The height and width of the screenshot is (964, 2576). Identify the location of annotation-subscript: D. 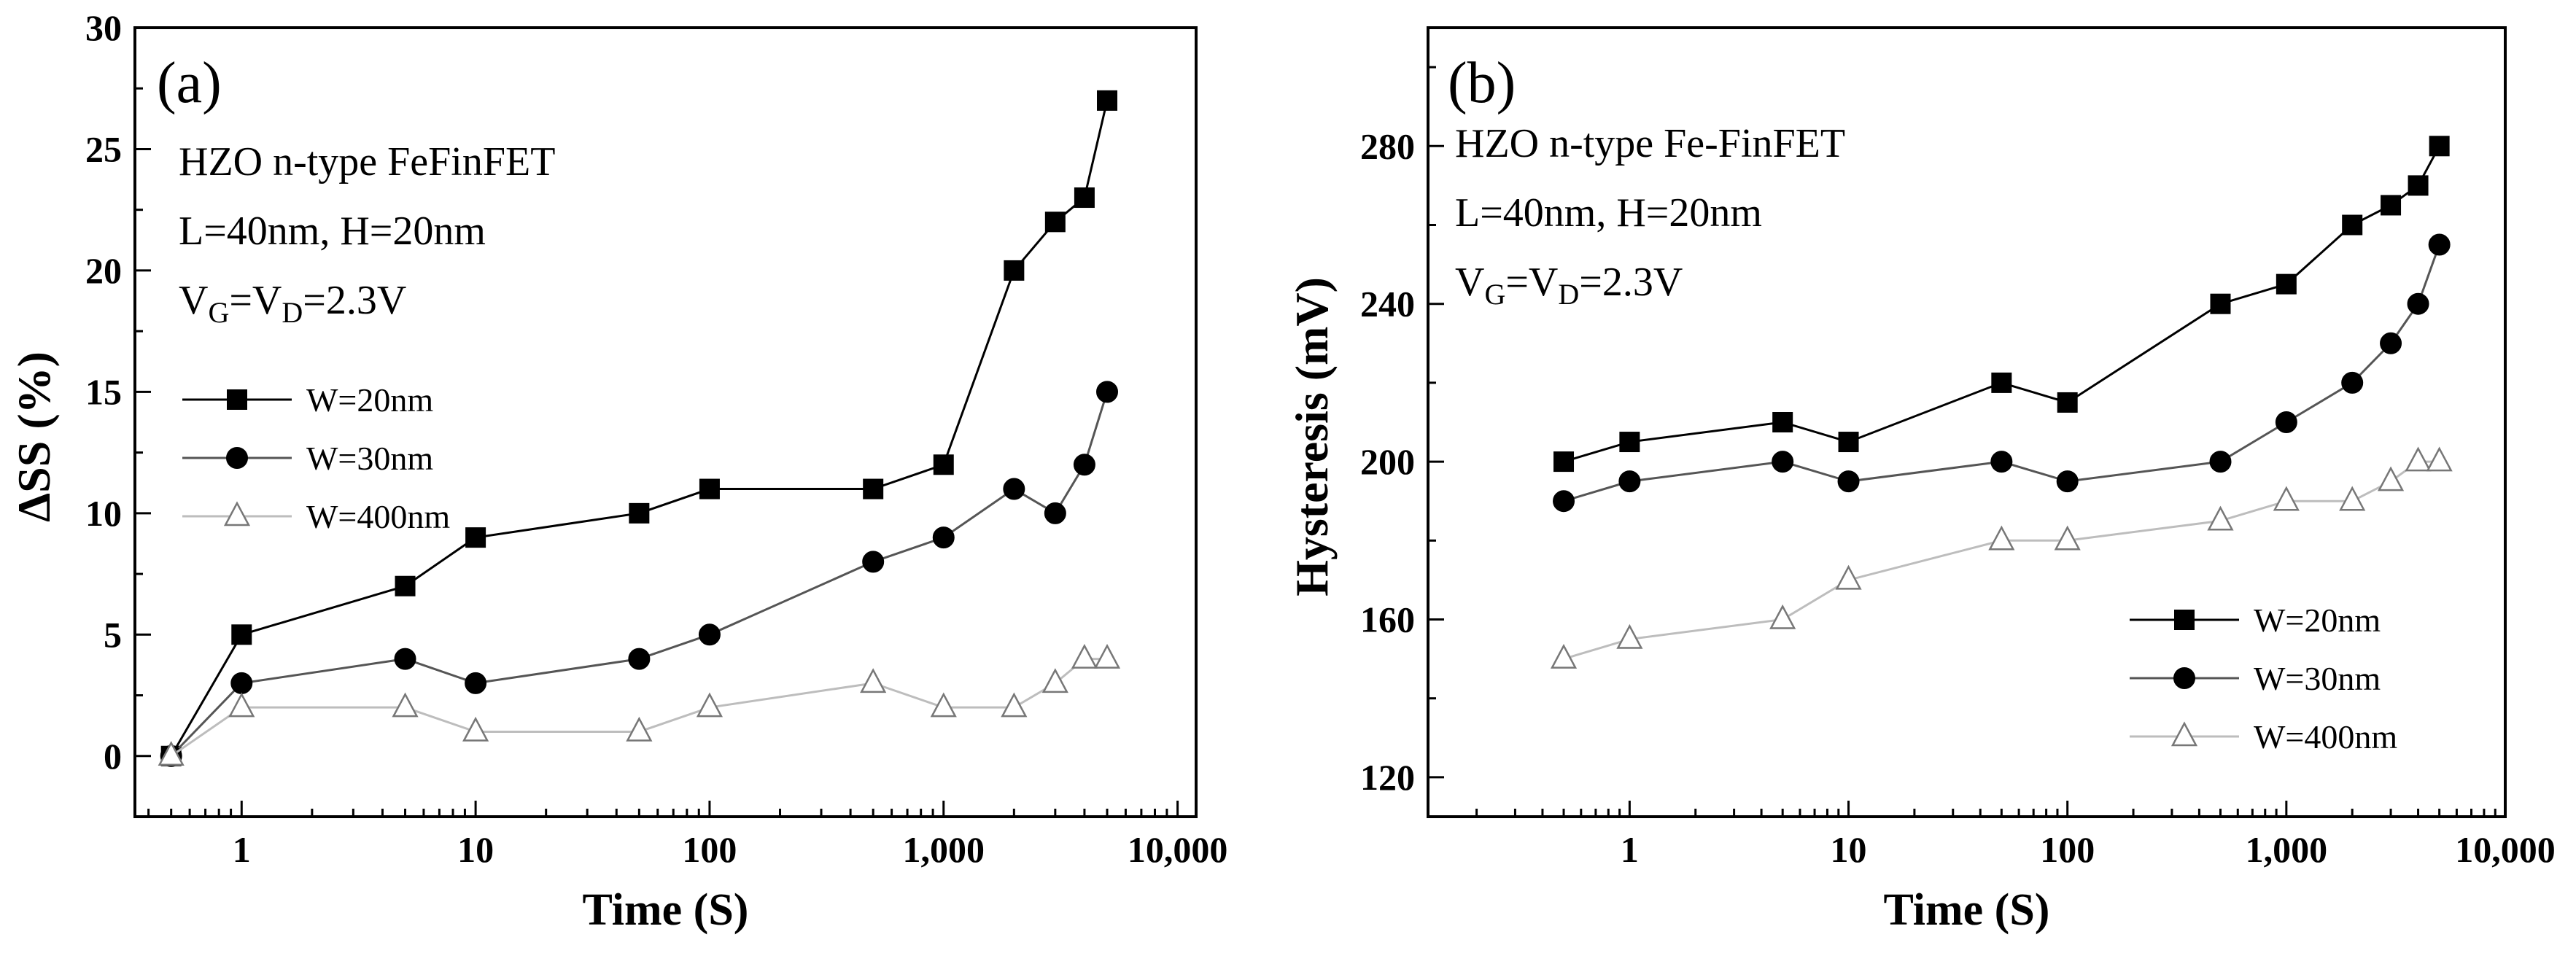
(293, 313).